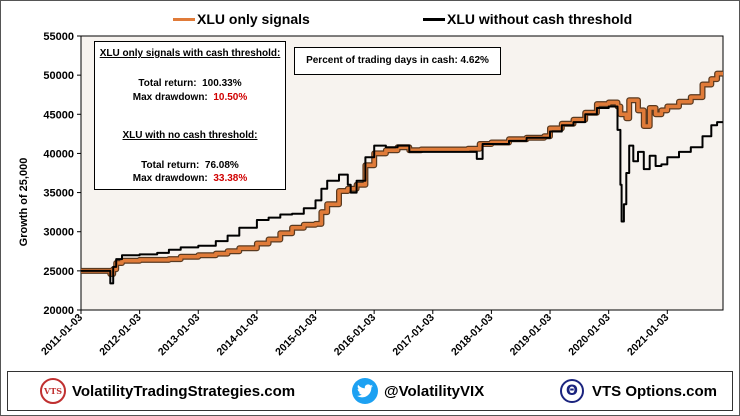 This screenshot has height=416, width=740. What do you see at coordinates (190, 135) in the screenshot?
I see `stats-header-no-cash: XLU with no cash threshold:` at bounding box center [190, 135].